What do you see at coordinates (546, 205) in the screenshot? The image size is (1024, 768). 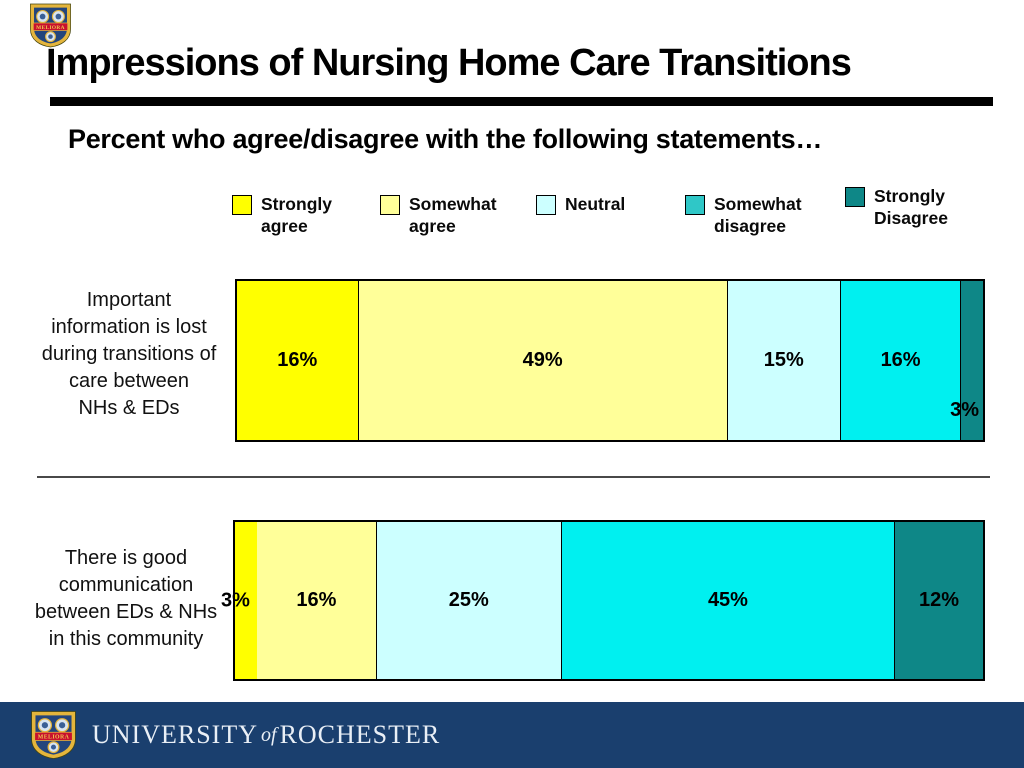 I see `legend-swatch-neutral` at bounding box center [546, 205].